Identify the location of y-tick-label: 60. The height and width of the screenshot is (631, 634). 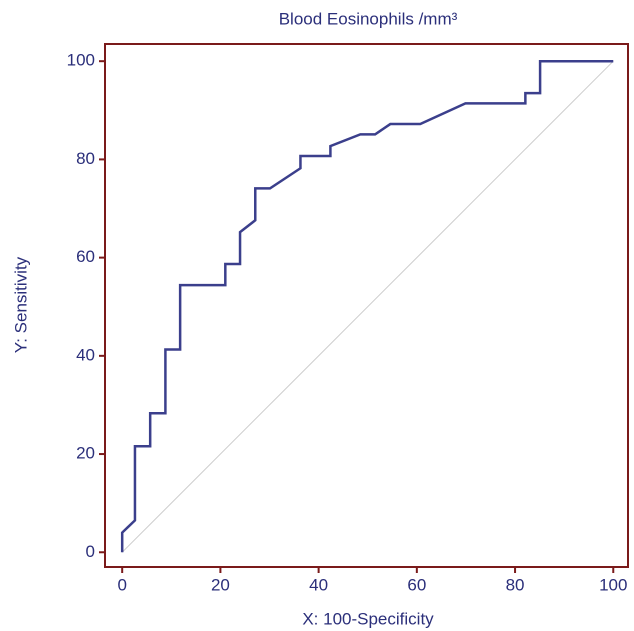
(85, 256).